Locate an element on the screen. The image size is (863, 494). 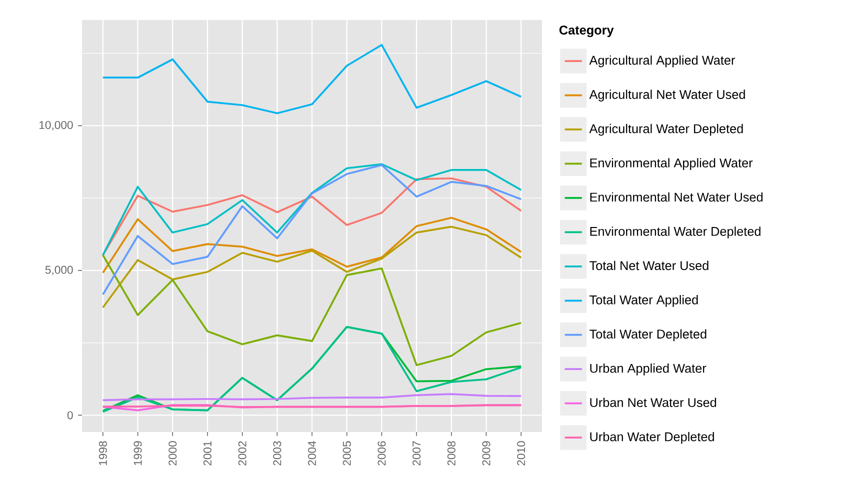
x-tick-label: 1999 is located at coordinates (138, 453).